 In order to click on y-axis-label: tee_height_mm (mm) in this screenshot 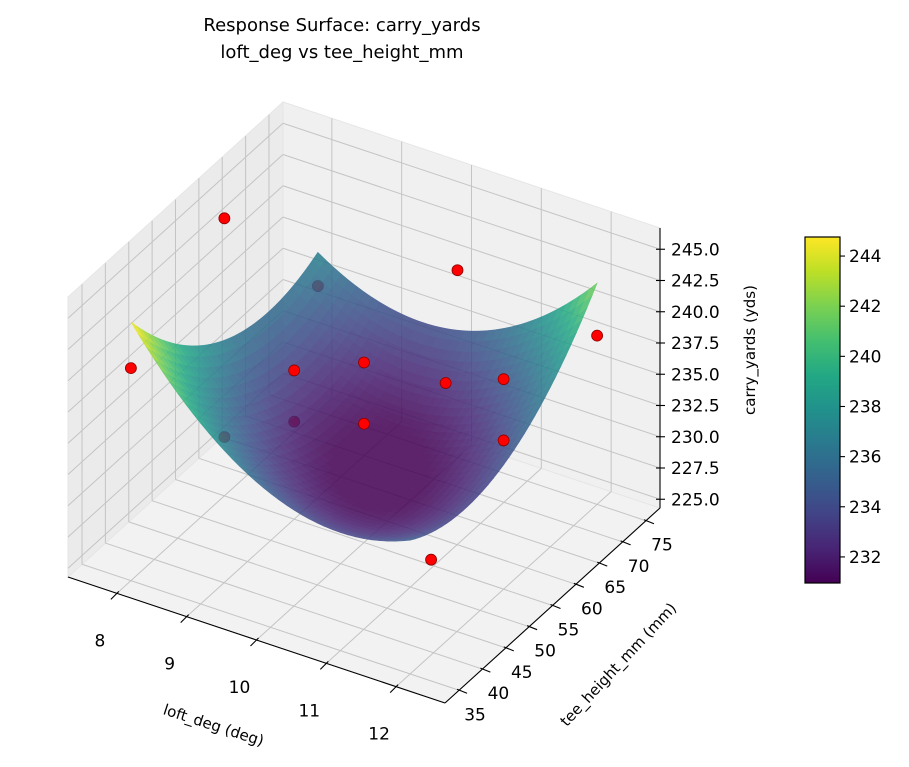, I will do `click(618, 664)`.